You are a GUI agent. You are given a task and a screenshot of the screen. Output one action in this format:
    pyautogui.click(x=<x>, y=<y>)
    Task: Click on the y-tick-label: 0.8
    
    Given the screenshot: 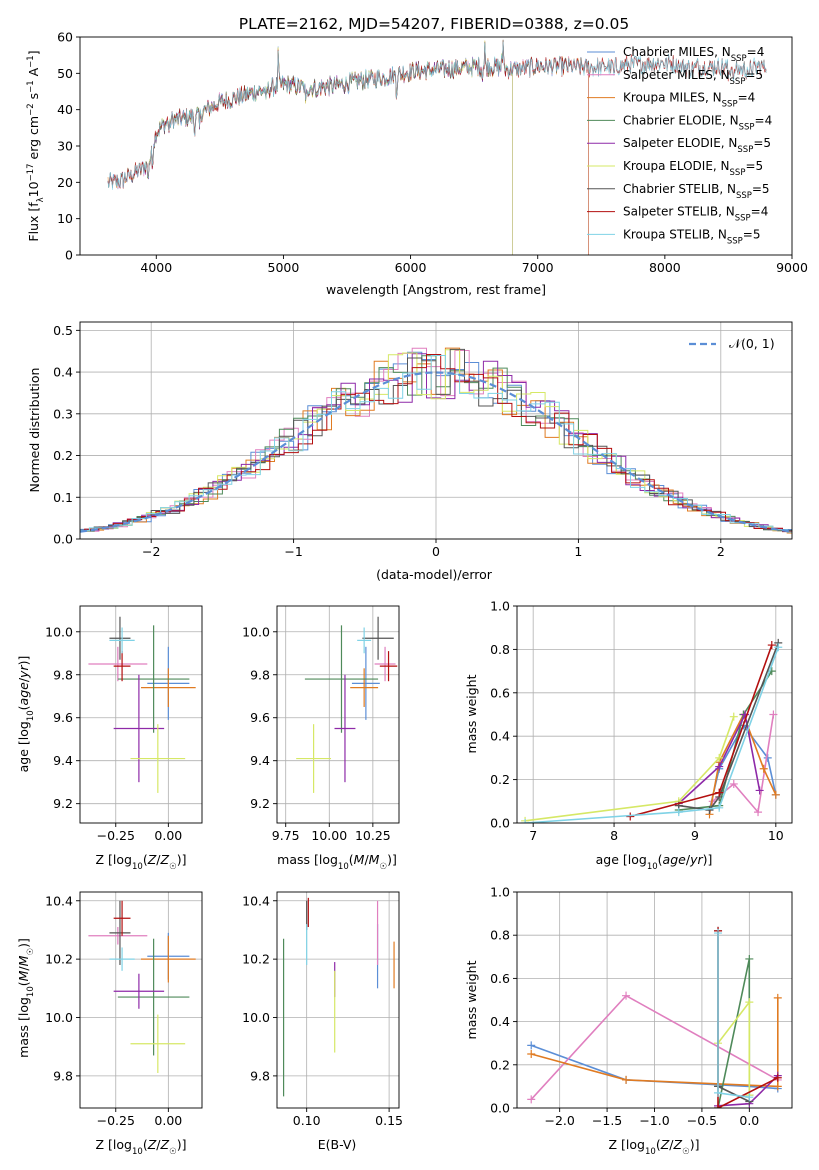 What is the action you would take?
    pyautogui.click(x=500, y=935)
    